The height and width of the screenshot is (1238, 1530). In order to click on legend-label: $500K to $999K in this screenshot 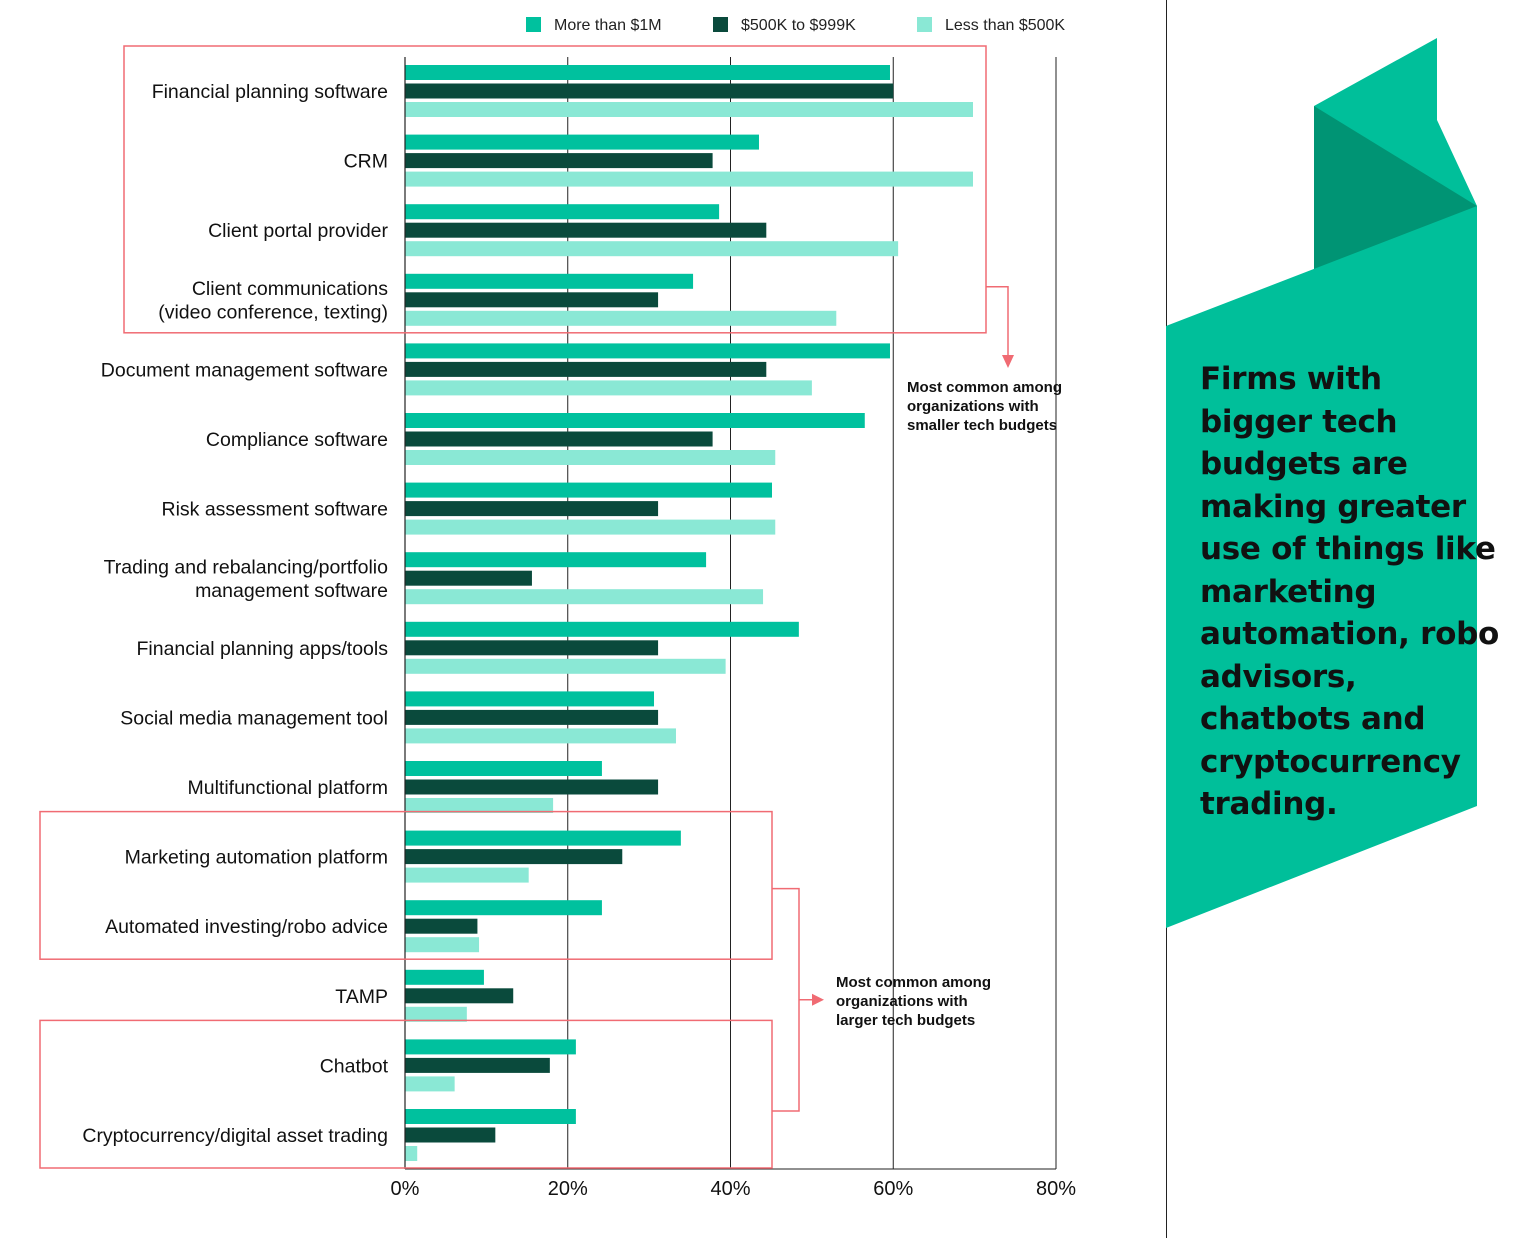, I will do `click(798, 25)`.